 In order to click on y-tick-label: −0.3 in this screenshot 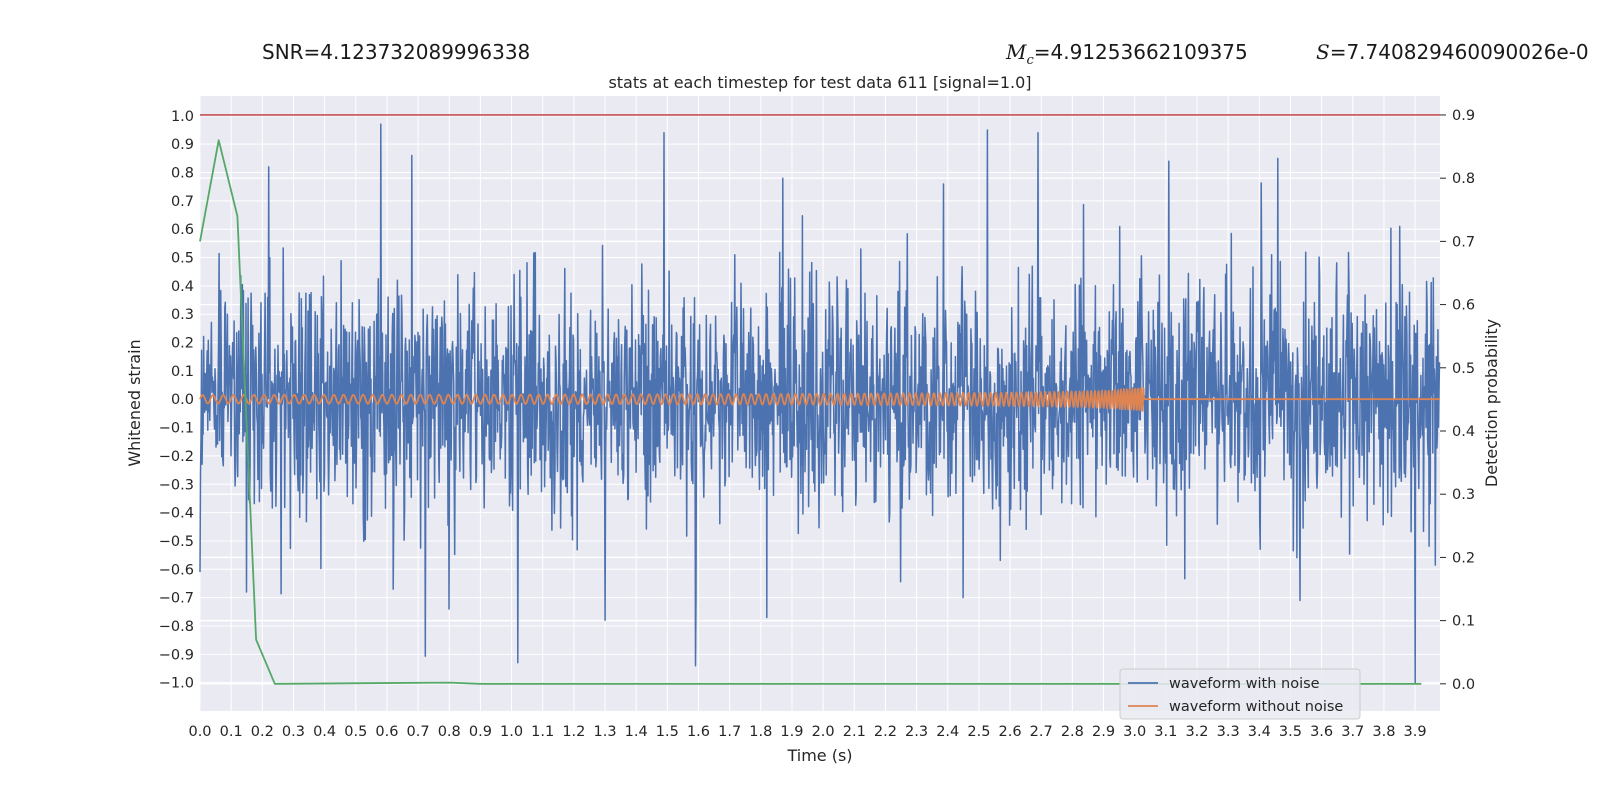, I will do `click(176, 485)`.